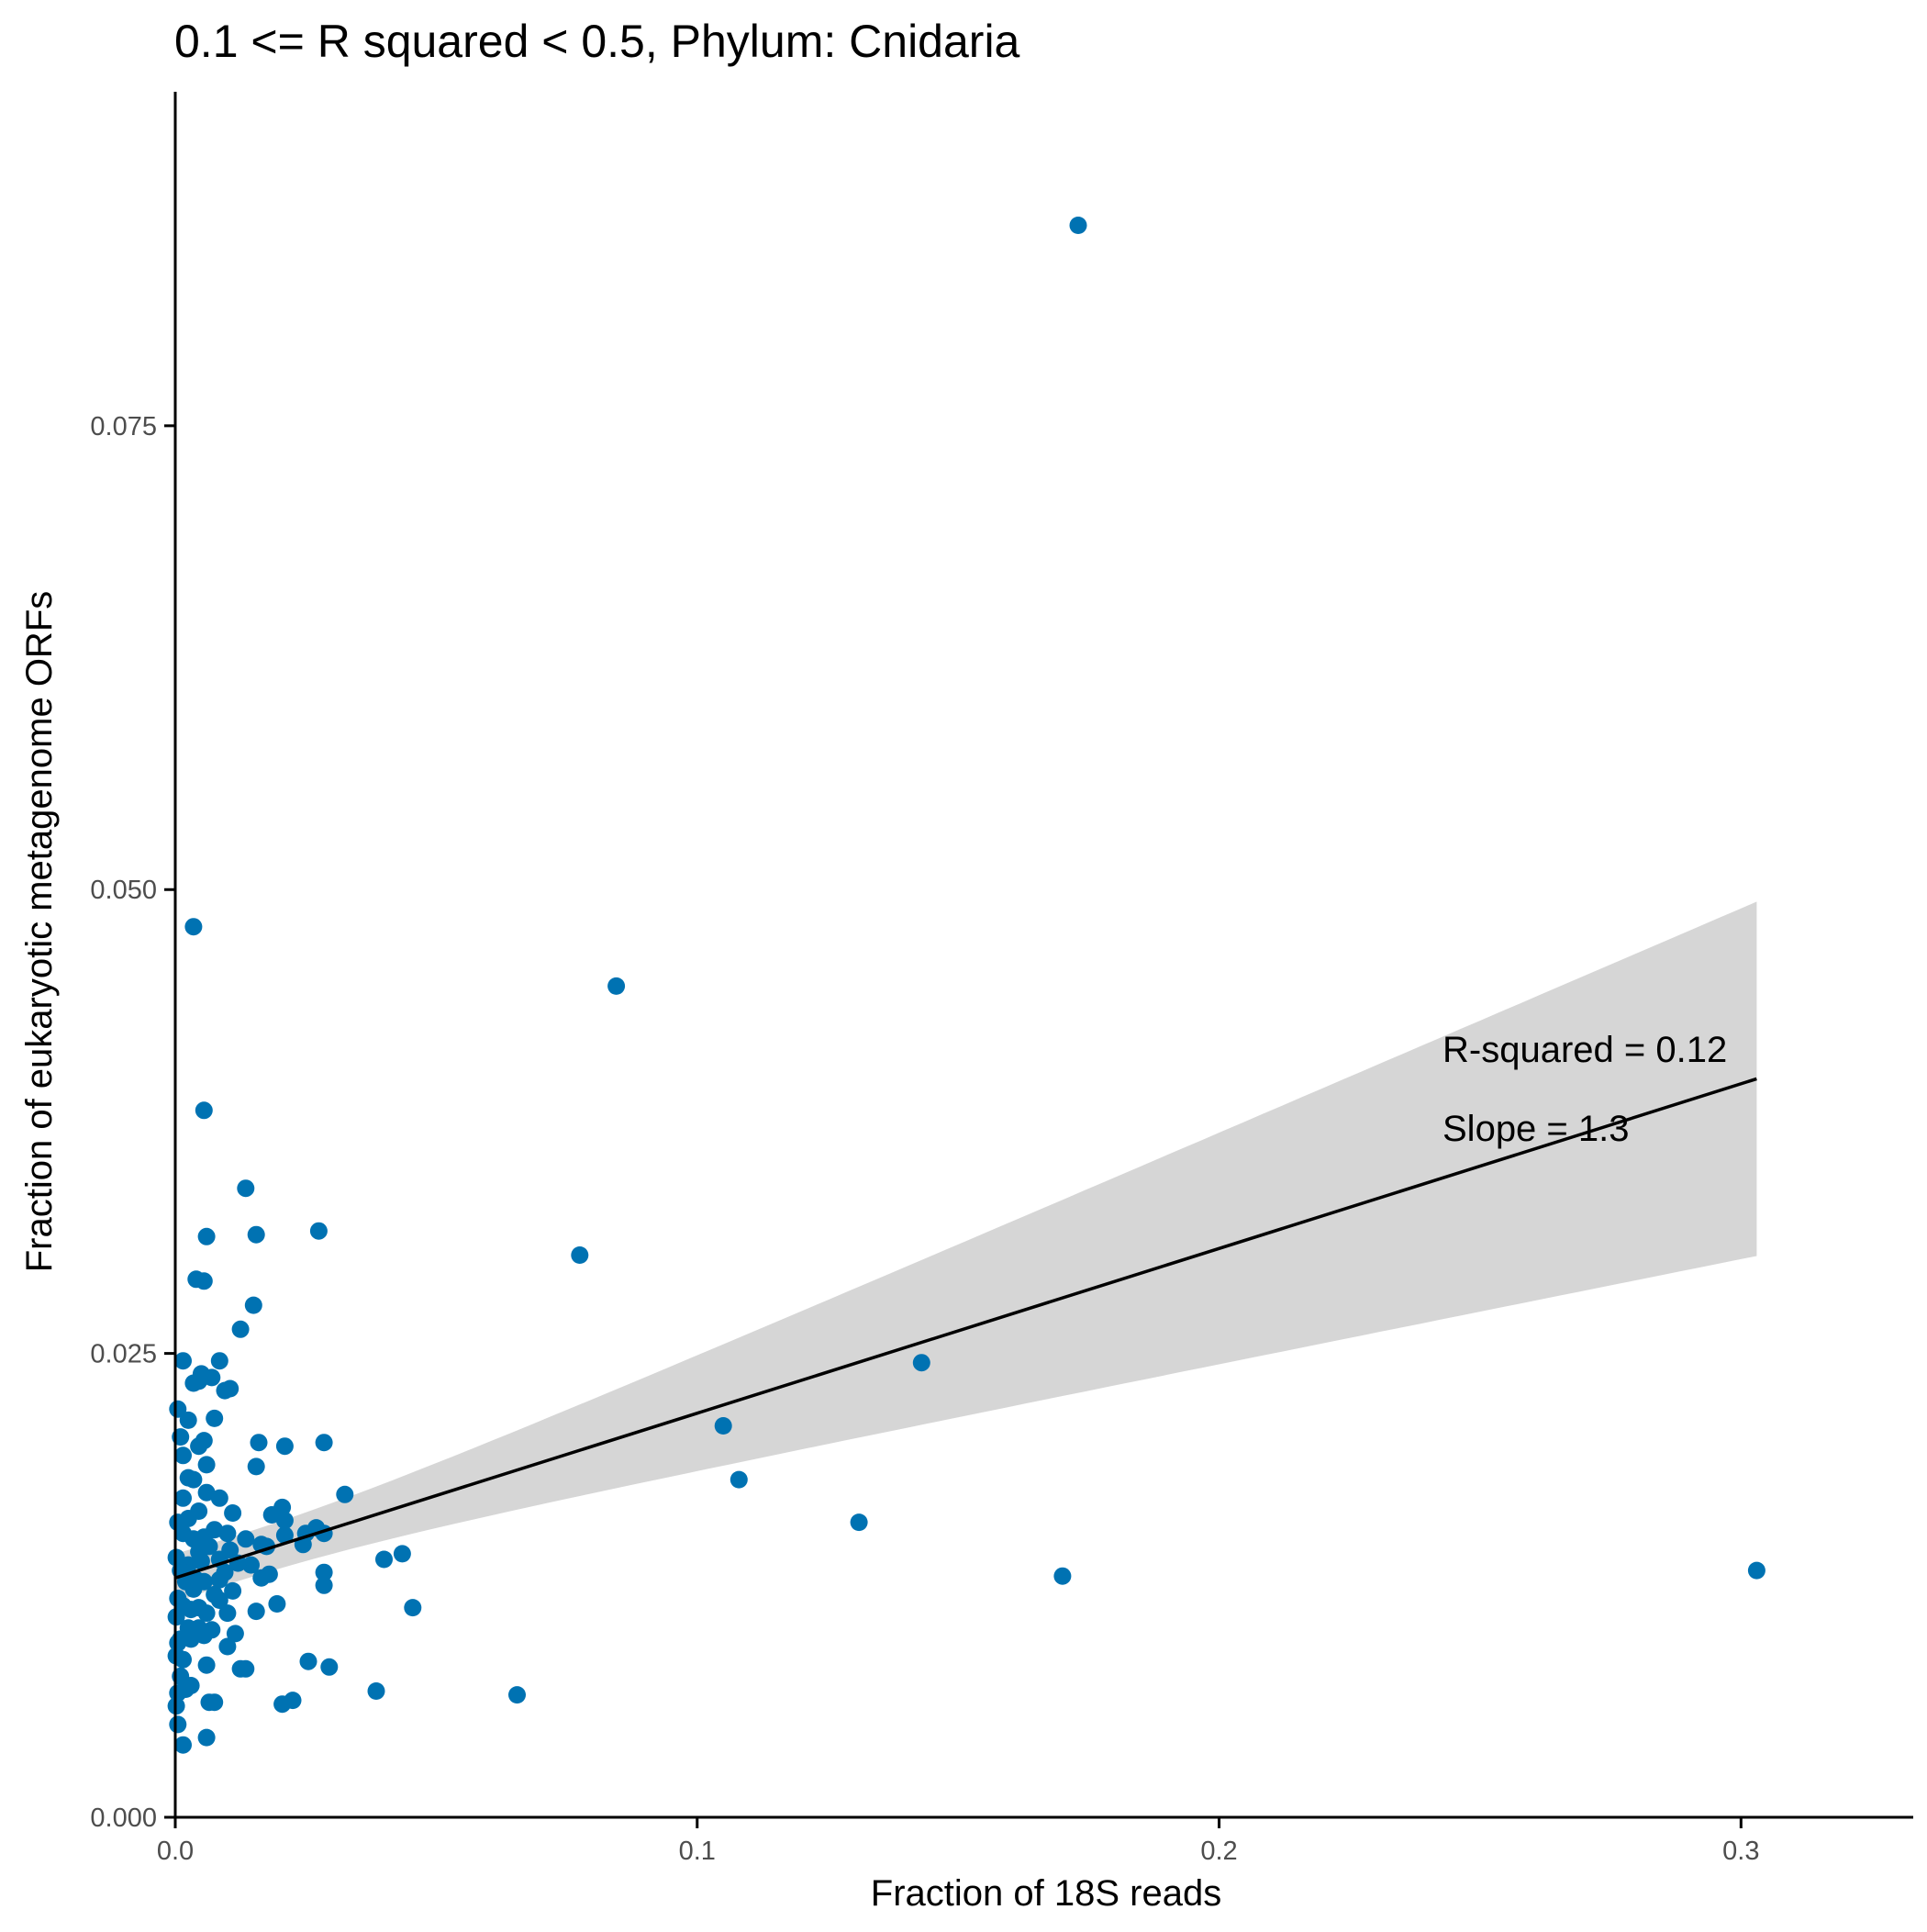 This screenshot has height=1932, width=1927. Describe the element at coordinates (123, 890) in the screenshot. I see `y-tick-label: 0.050` at that location.